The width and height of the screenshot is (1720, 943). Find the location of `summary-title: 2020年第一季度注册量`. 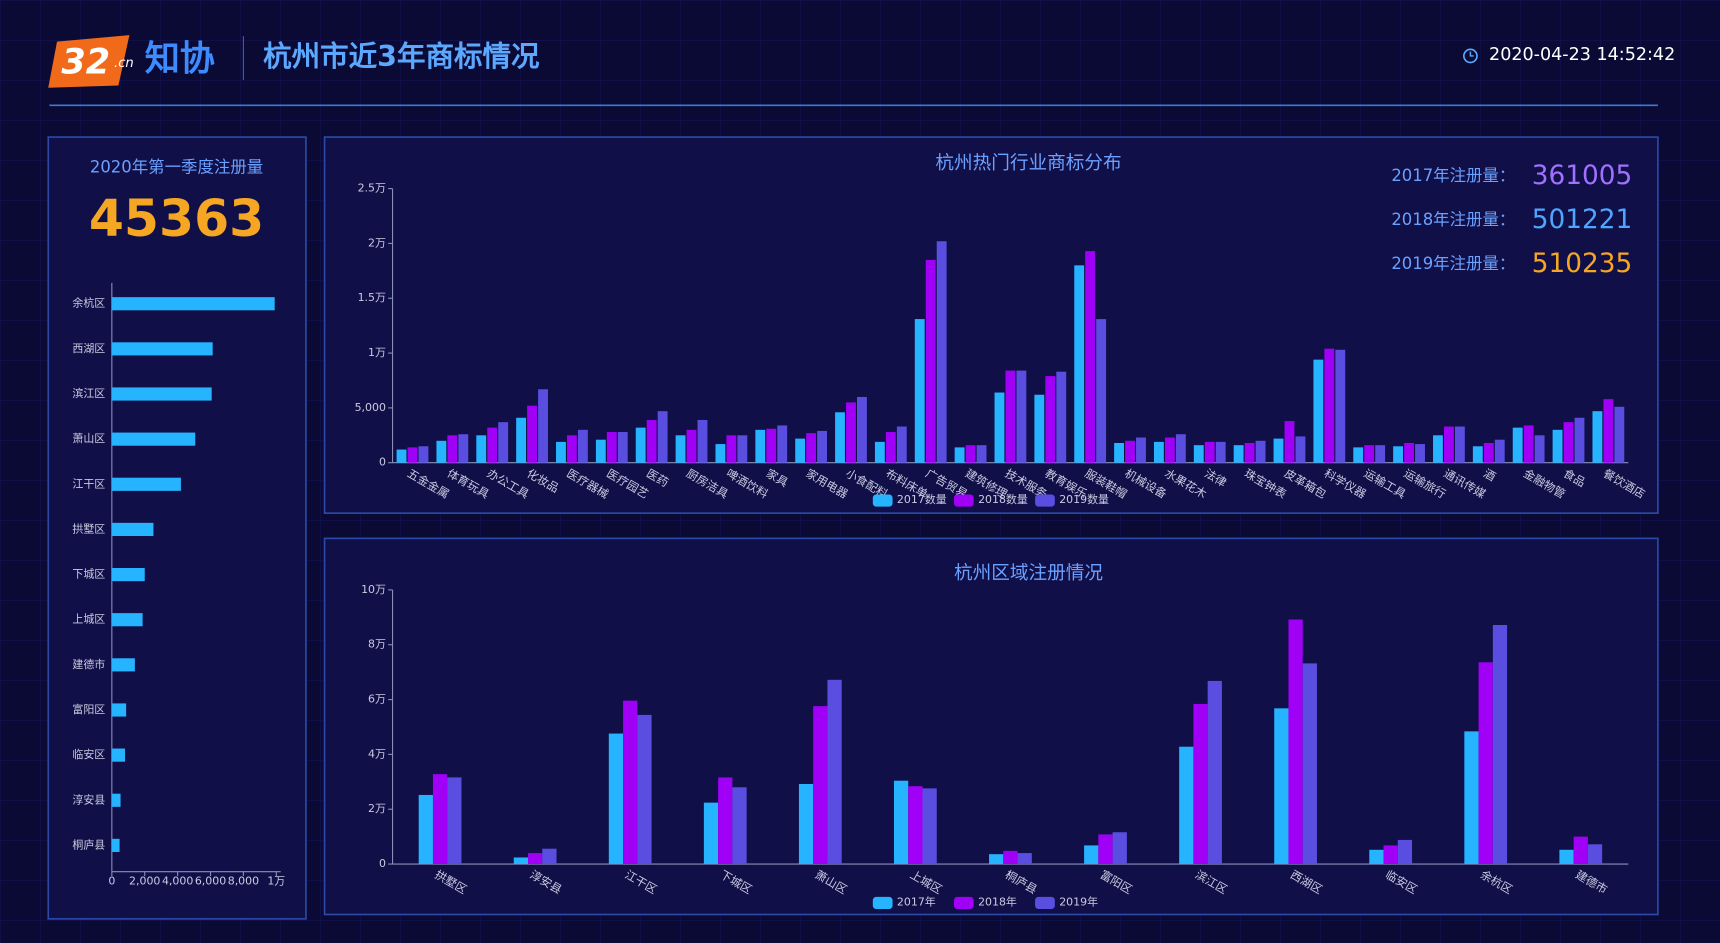

summary-title: 2020年第一季度注册量 is located at coordinates (176, 166).